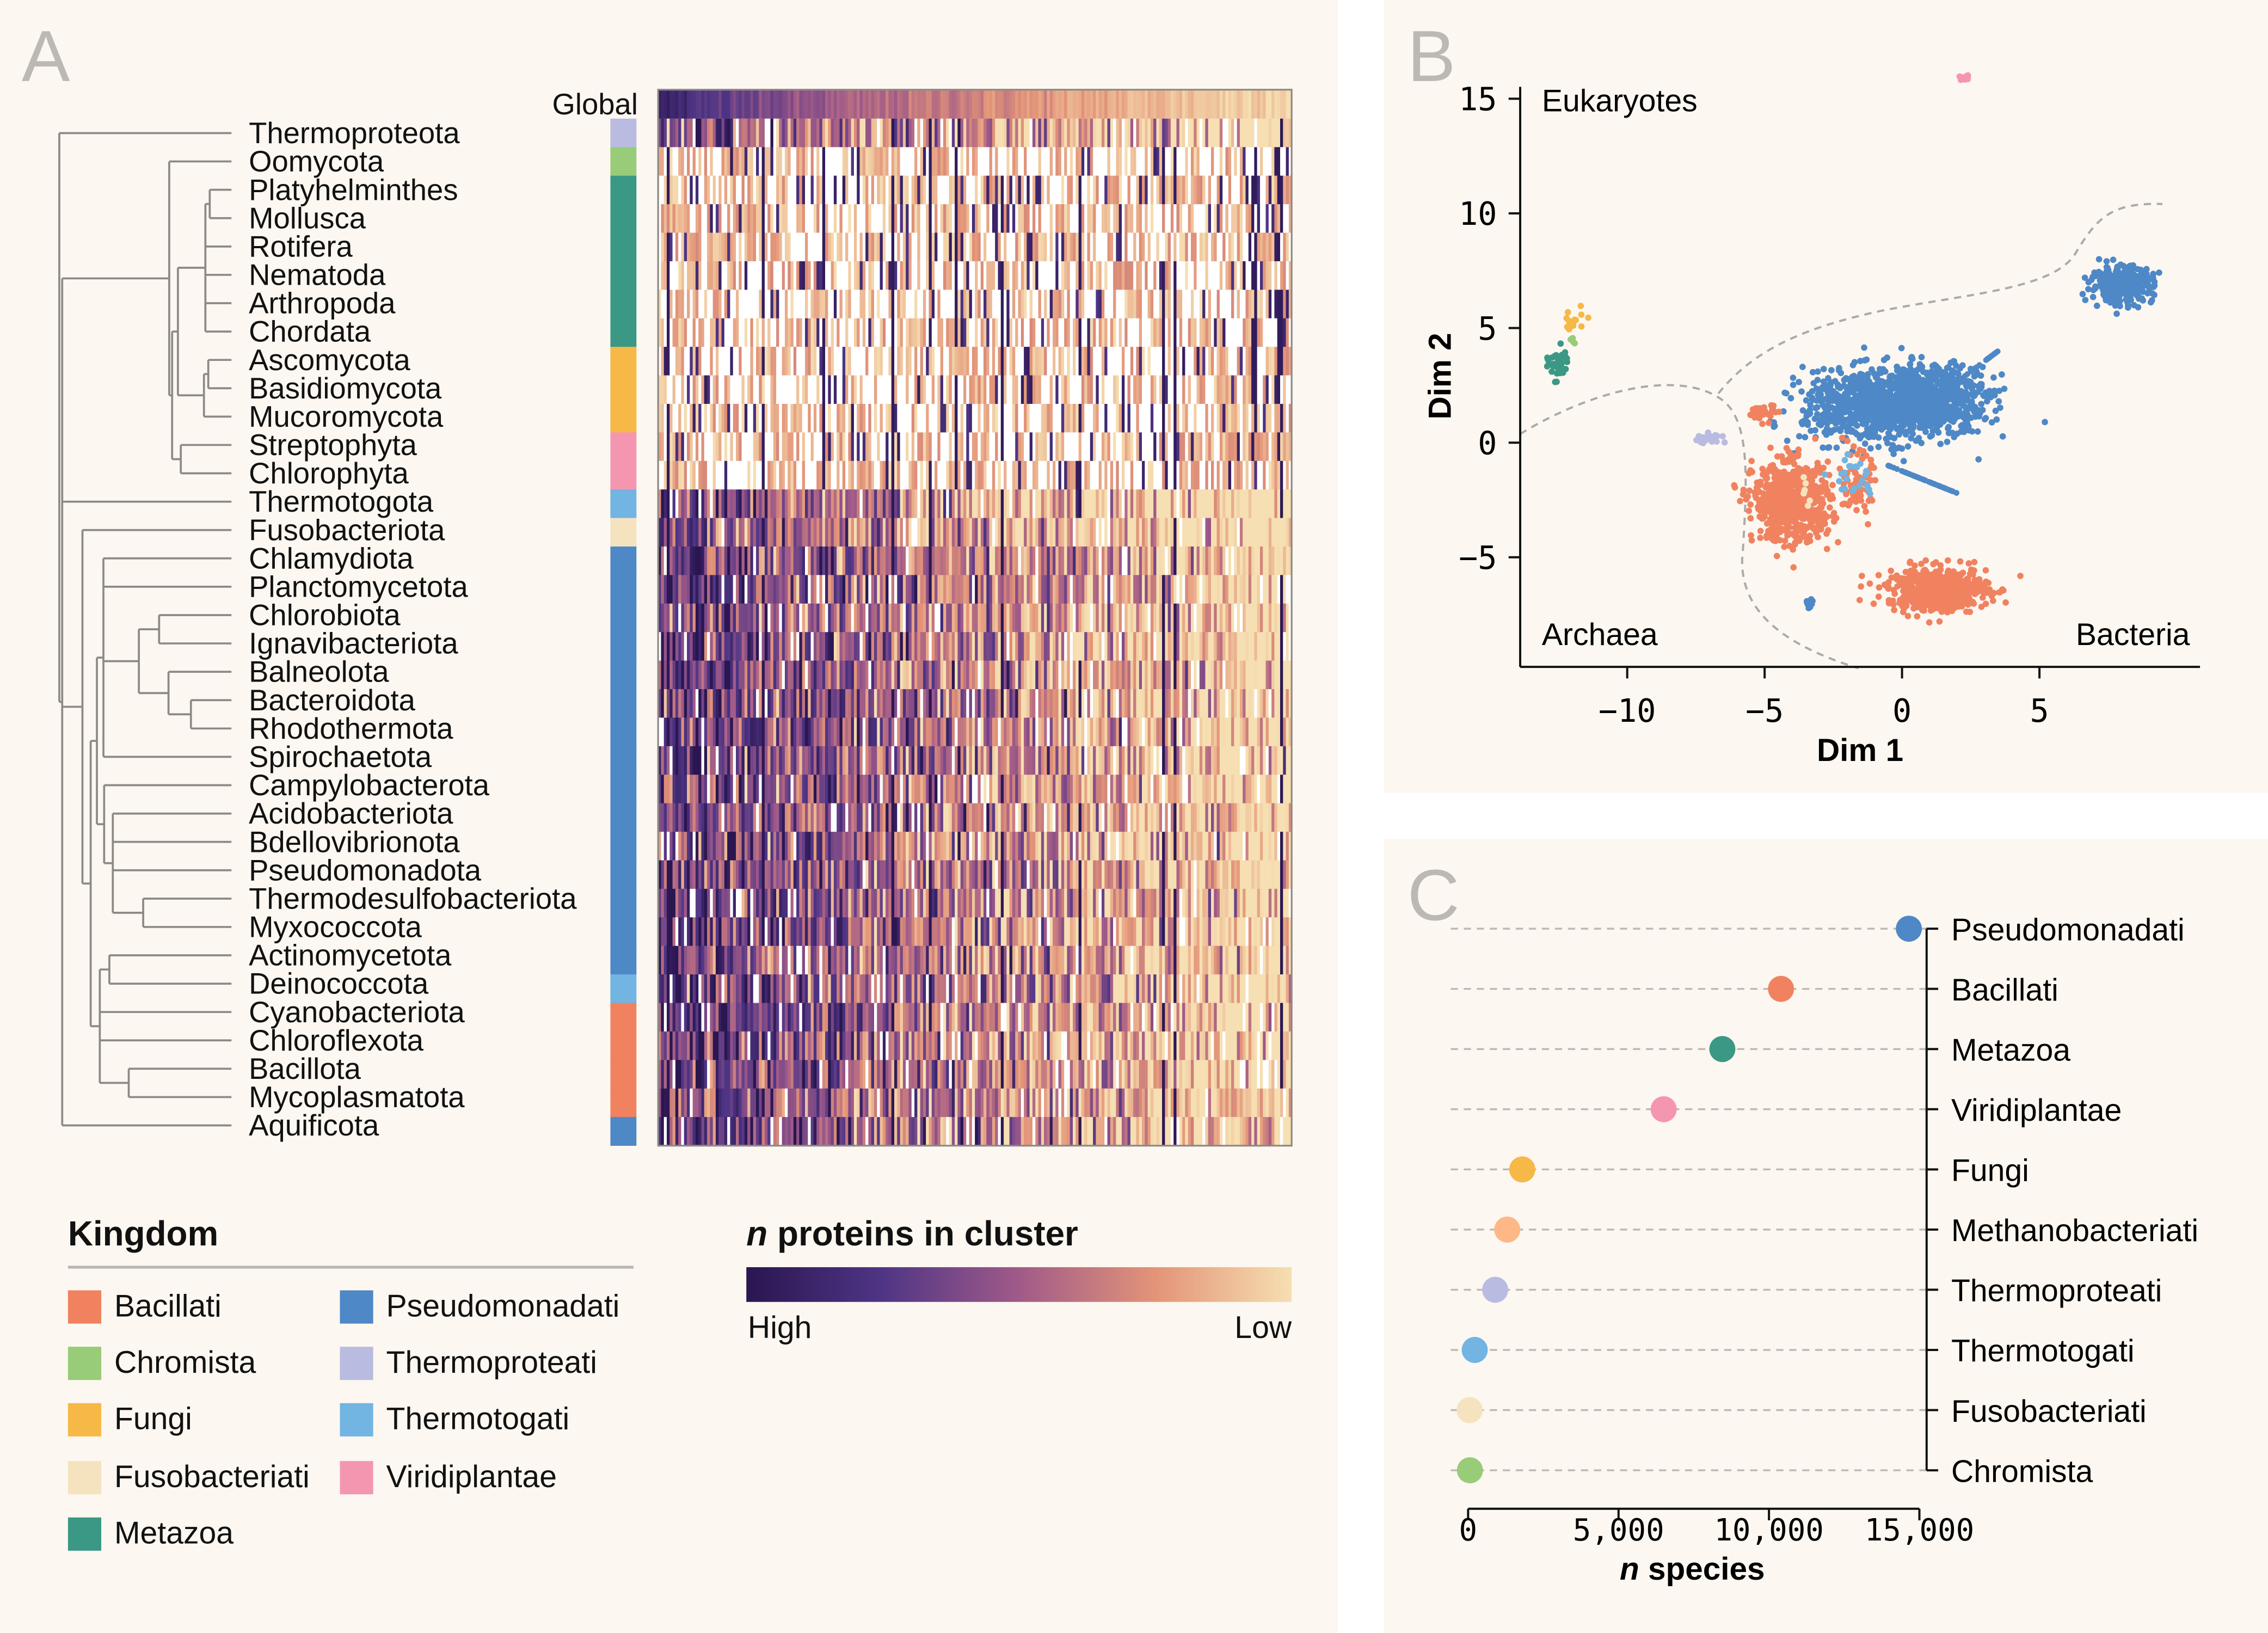 Image resolution: width=2268 pixels, height=1633 pixels. Describe the element at coordinates (353, 643) in the screenshot. I see `phylum-label: Ignavibacteriota` at that location.